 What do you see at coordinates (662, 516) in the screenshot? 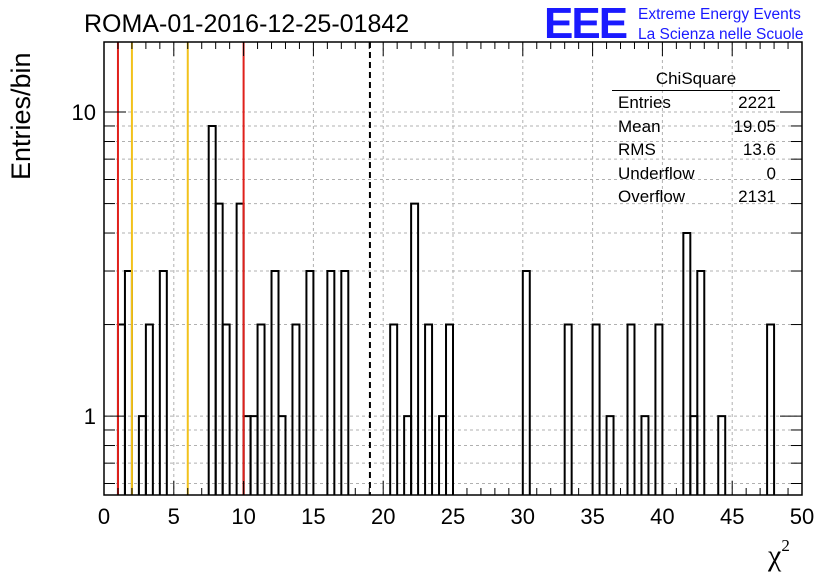
I see `x-tick-label: 40` at bounding box center [662, 516].